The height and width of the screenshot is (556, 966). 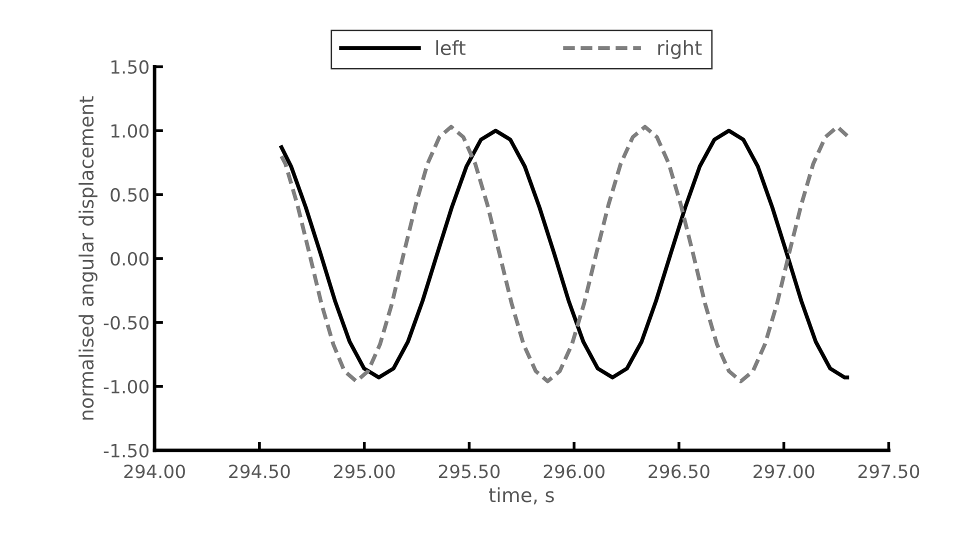 What do you see at coordinates (521, 495) in the screenshot?
I see `x-axis-title: time, s` at bounding box center [521, 495].